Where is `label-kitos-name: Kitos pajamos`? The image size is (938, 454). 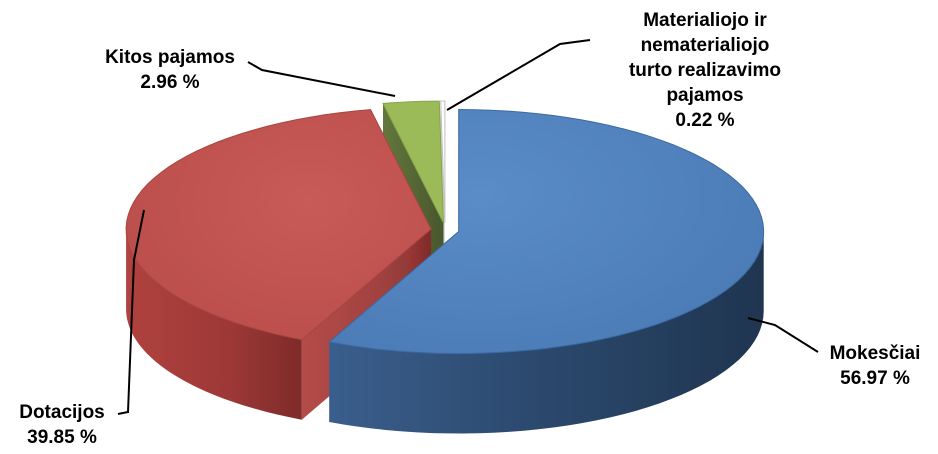
label-kitos-name: Kitos pajamos is located at coordinates (170, 57).